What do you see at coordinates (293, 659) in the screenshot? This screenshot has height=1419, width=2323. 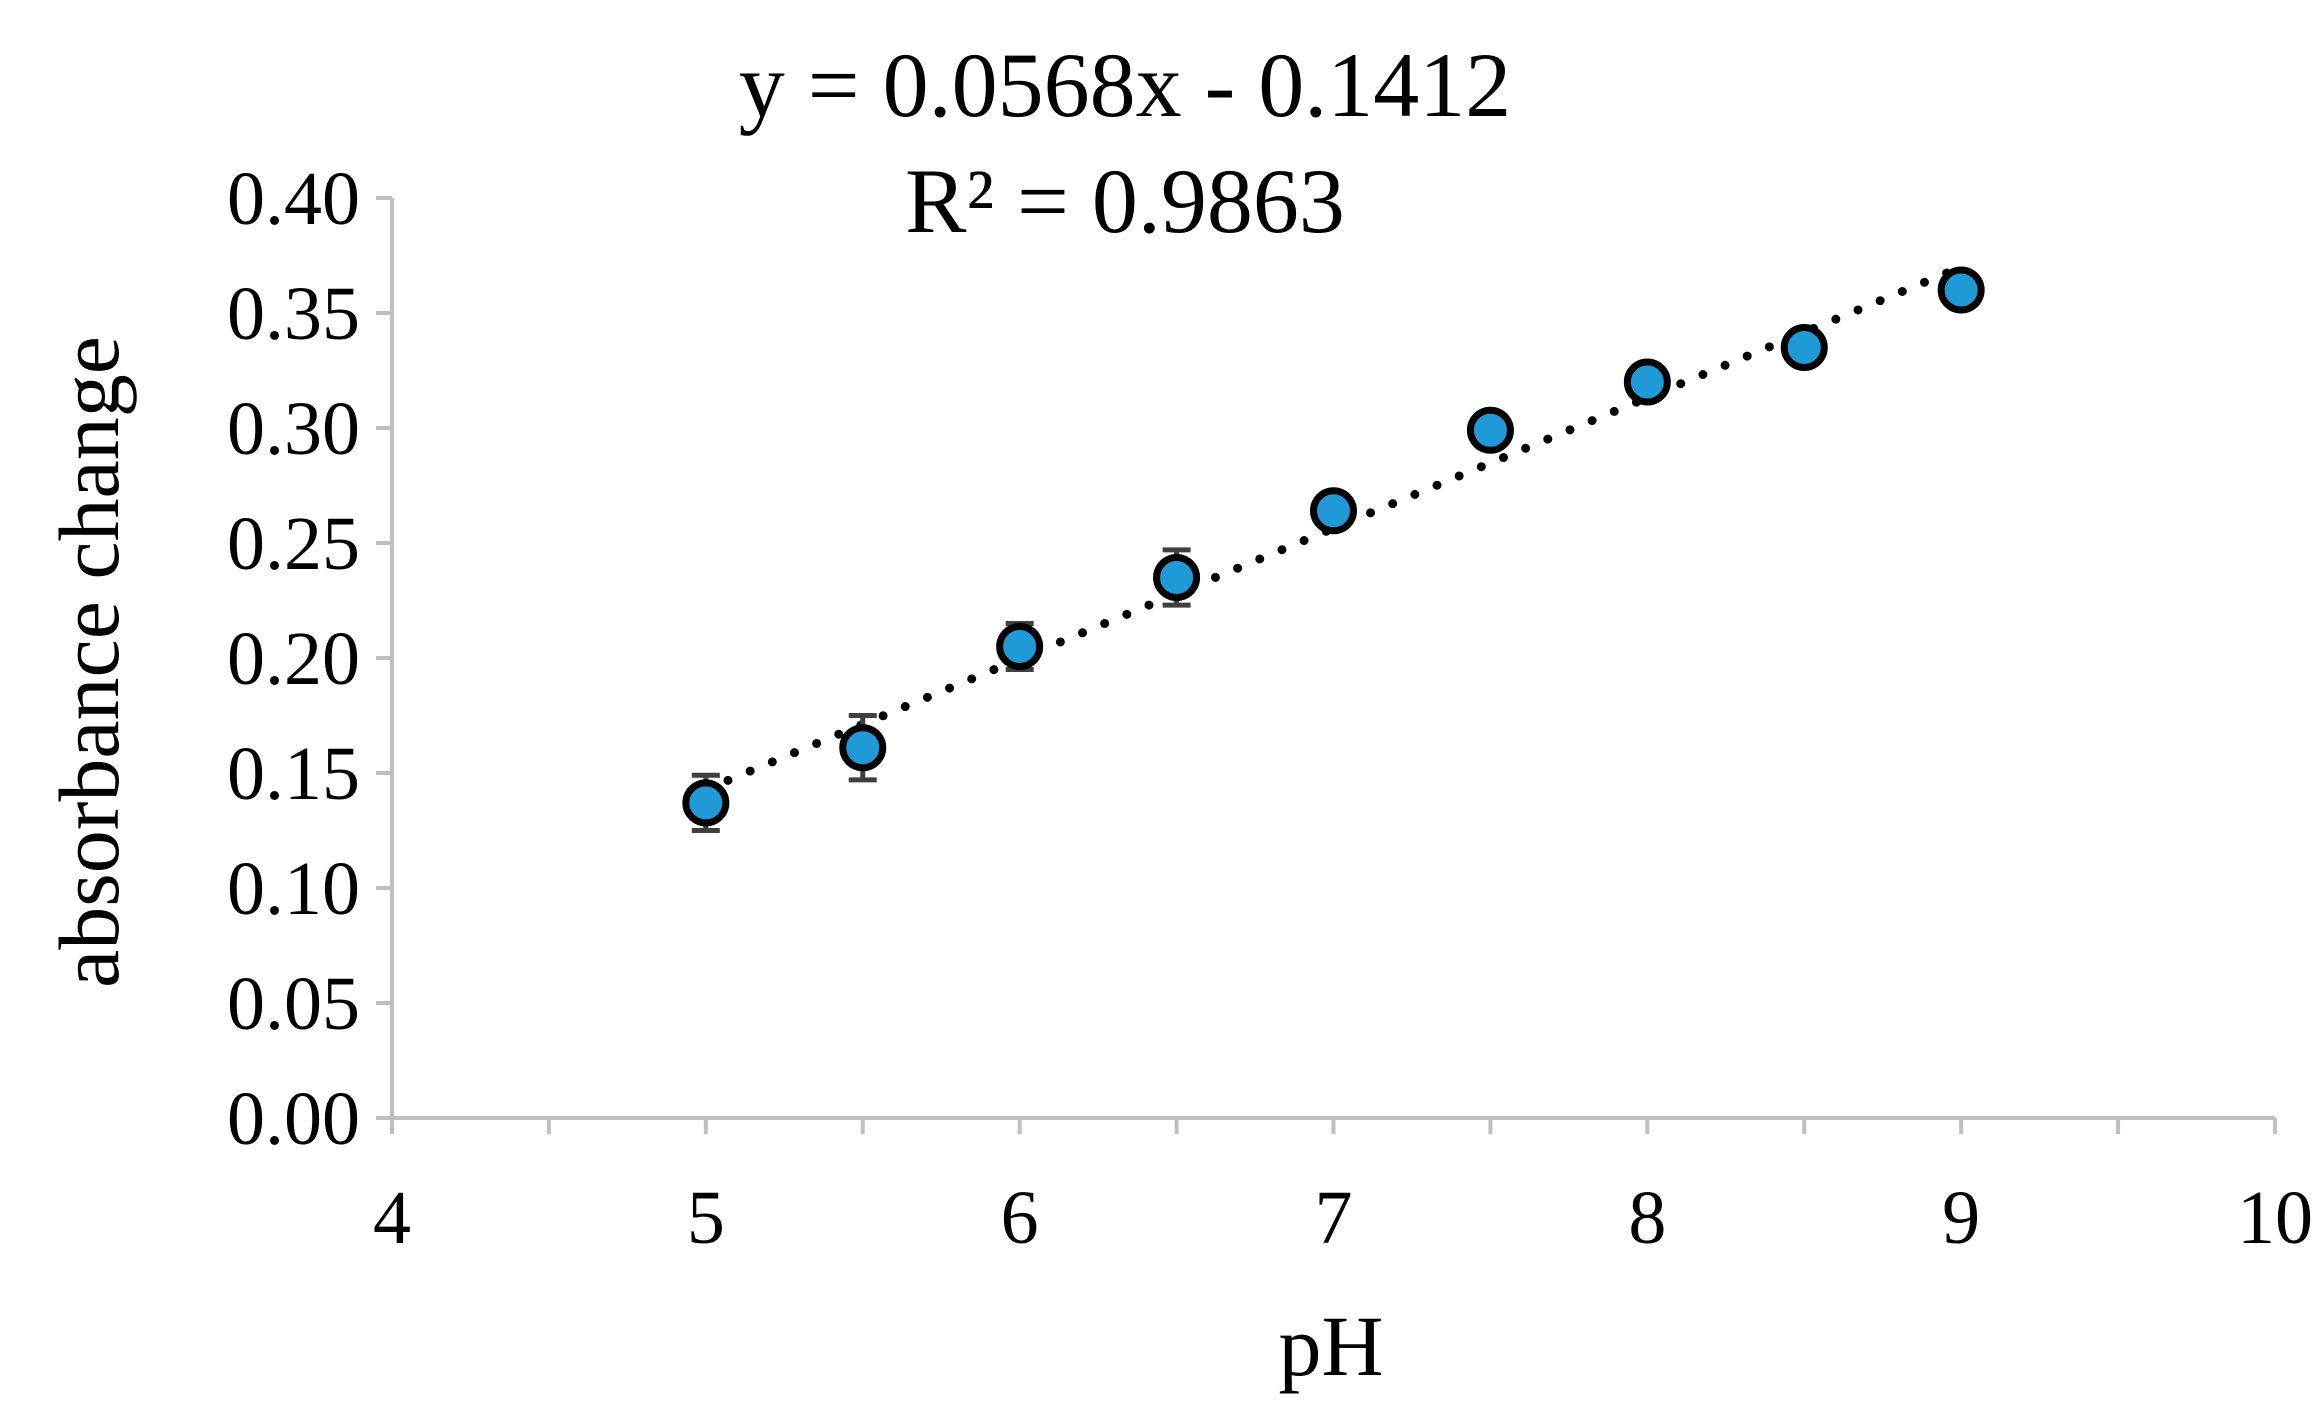 I see `y-tick-label: 0.20` at bounding box center [293, 659].